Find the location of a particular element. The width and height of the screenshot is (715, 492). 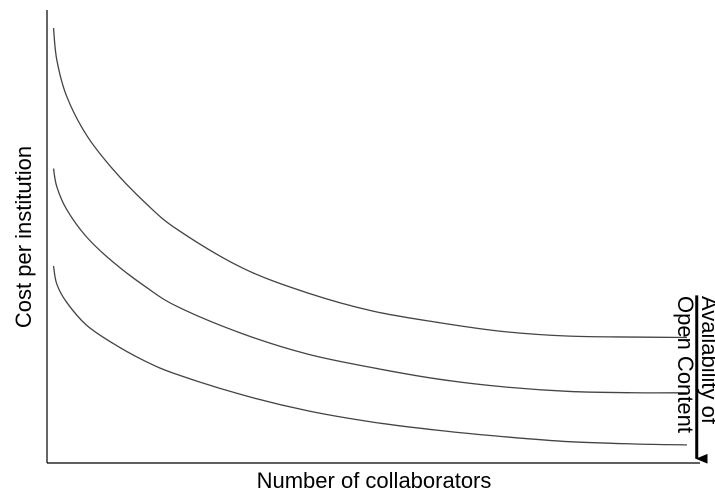

annotation-line-2: Open Content is located at coordinates (685, 364).